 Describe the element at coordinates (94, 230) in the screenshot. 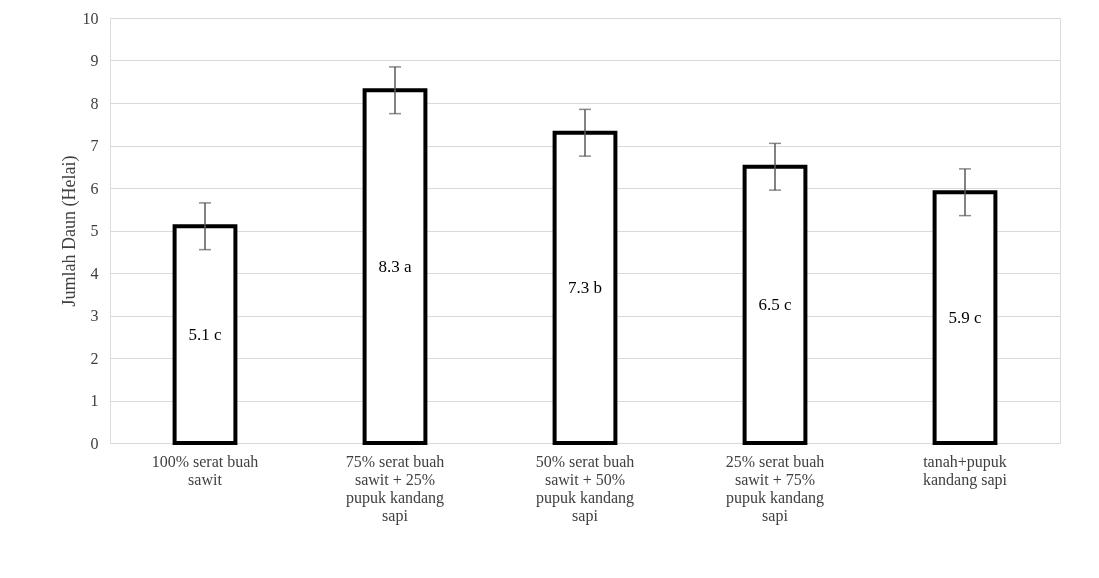

I see `y-tick-label: 5` at that location.